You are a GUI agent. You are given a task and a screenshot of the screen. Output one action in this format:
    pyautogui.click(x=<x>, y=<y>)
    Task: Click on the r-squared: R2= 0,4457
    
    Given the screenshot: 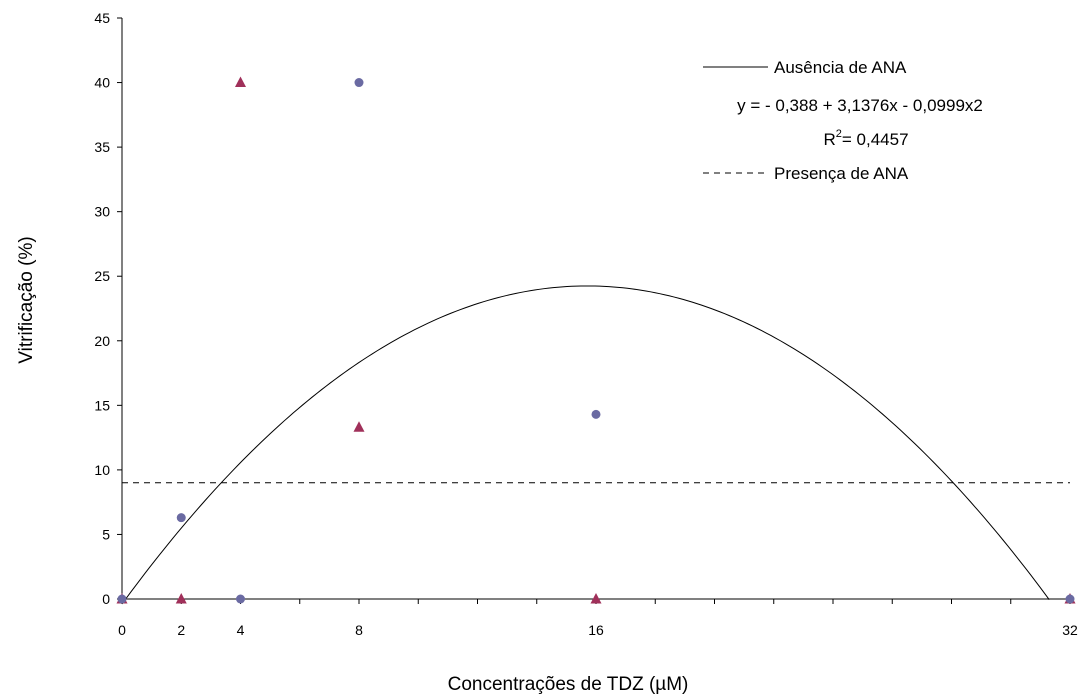 What is the action you would take?
    pyautogui.click(x=865, y=138)
    